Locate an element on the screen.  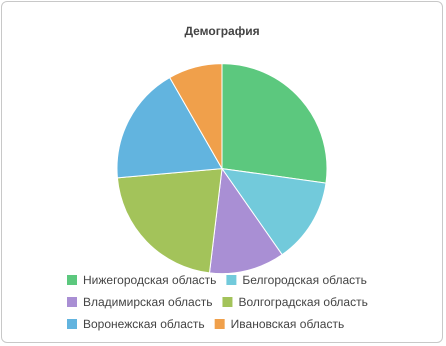
legend-label: Белгородская область is located at coordinates (304, 280).